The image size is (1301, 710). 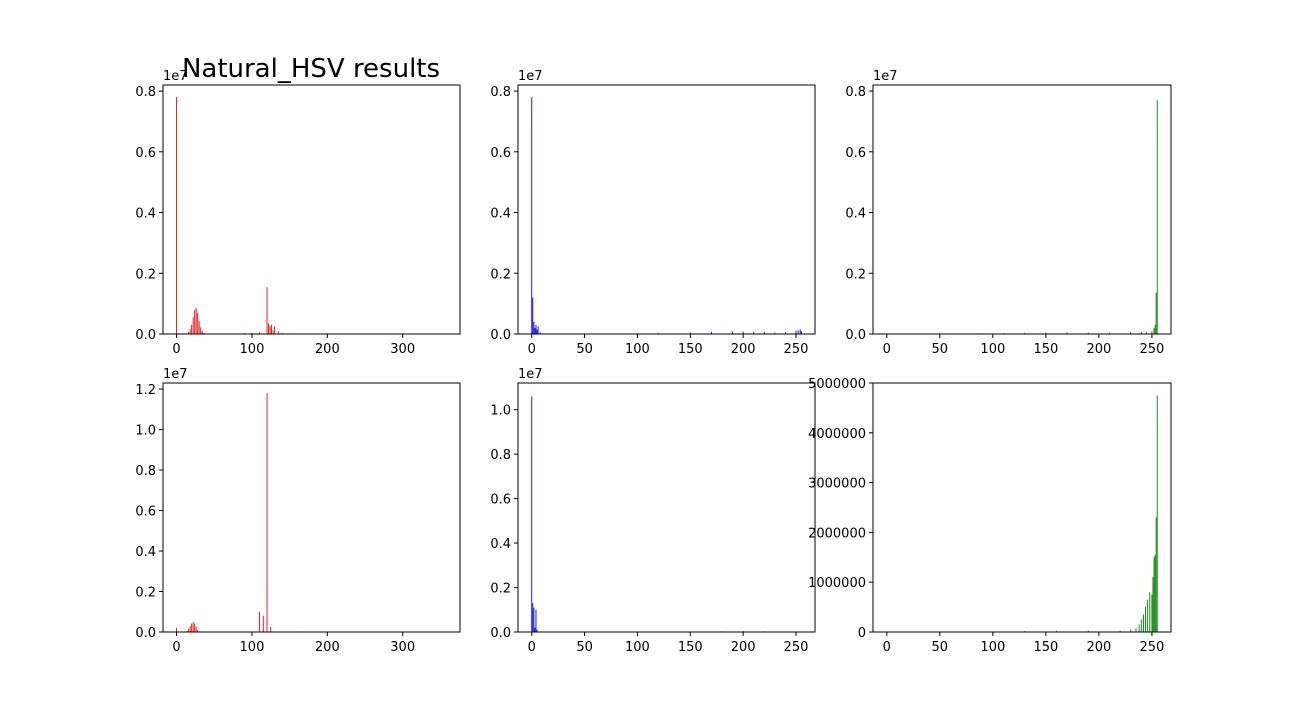 I want to click on x-tick-label: 50, so click(x=584, y=349).